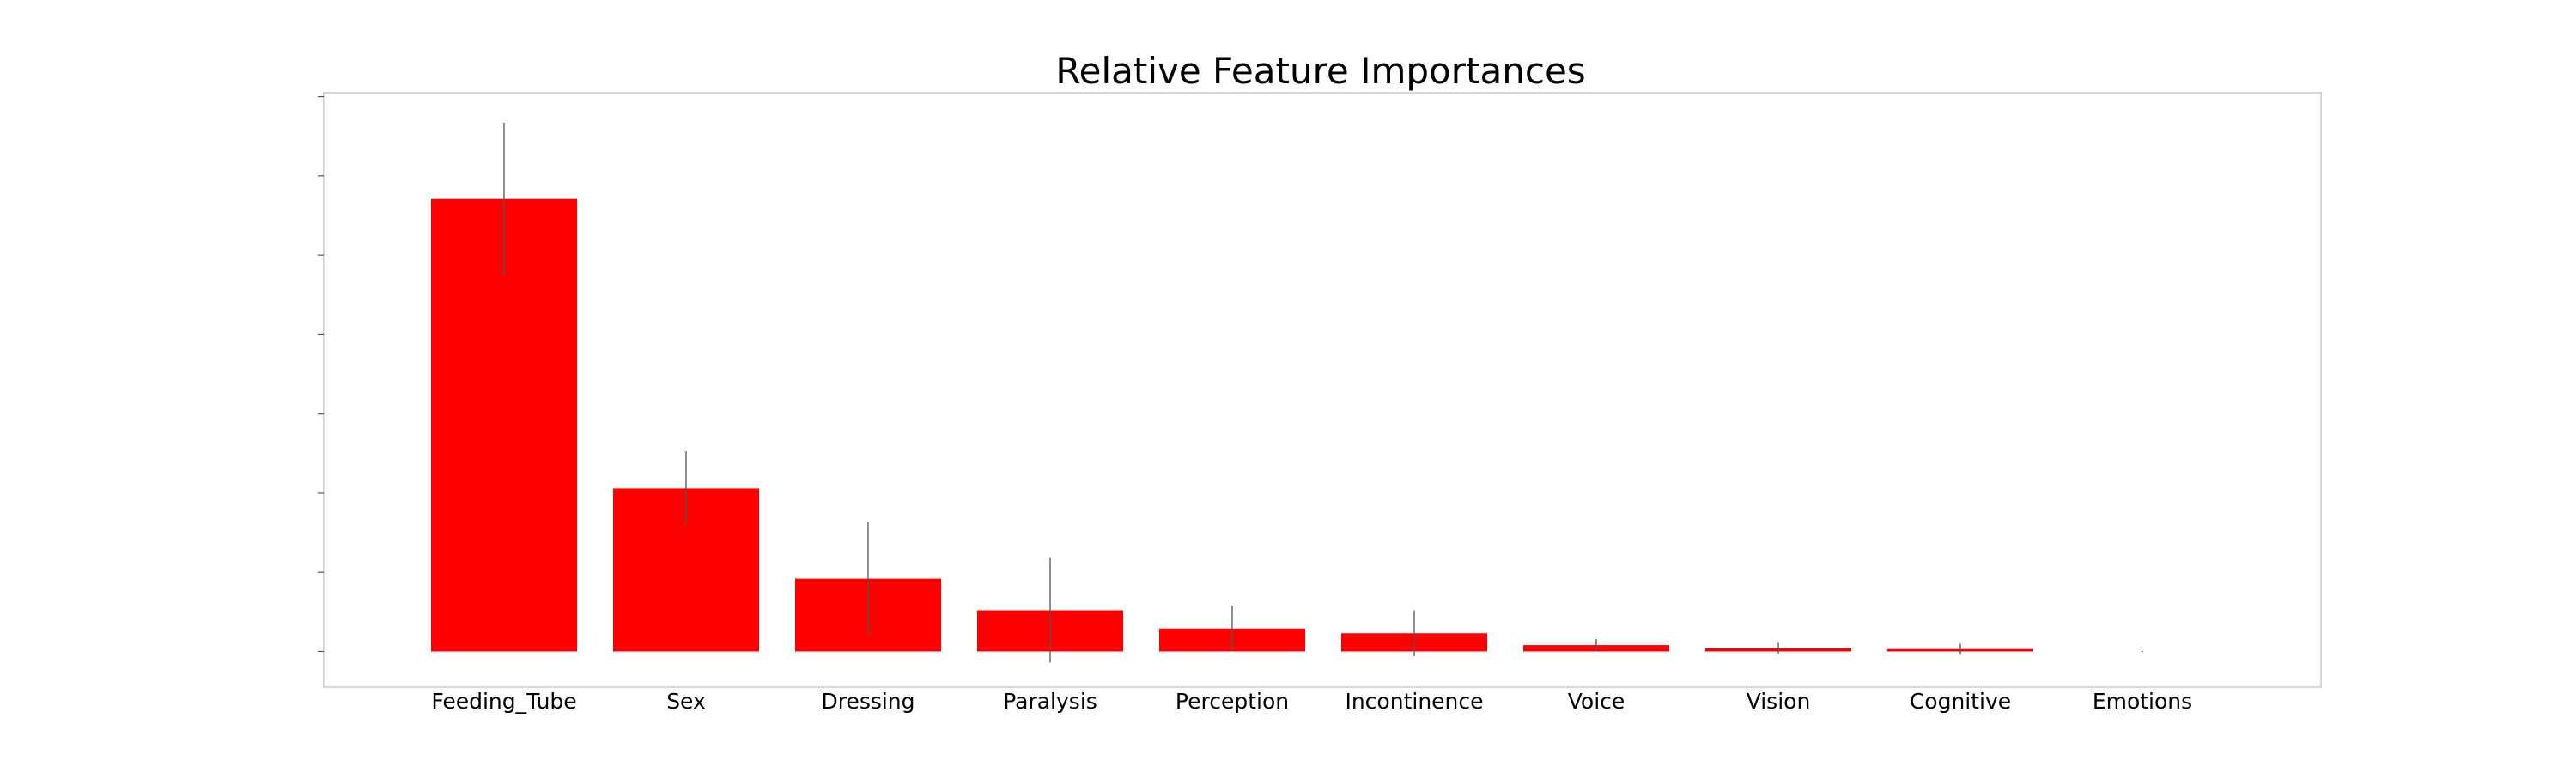 Image resolution: width=2576 pixels, height=773 pixels. I want to click on x-tick-label-dressing: Dressing, so click(867, 701).